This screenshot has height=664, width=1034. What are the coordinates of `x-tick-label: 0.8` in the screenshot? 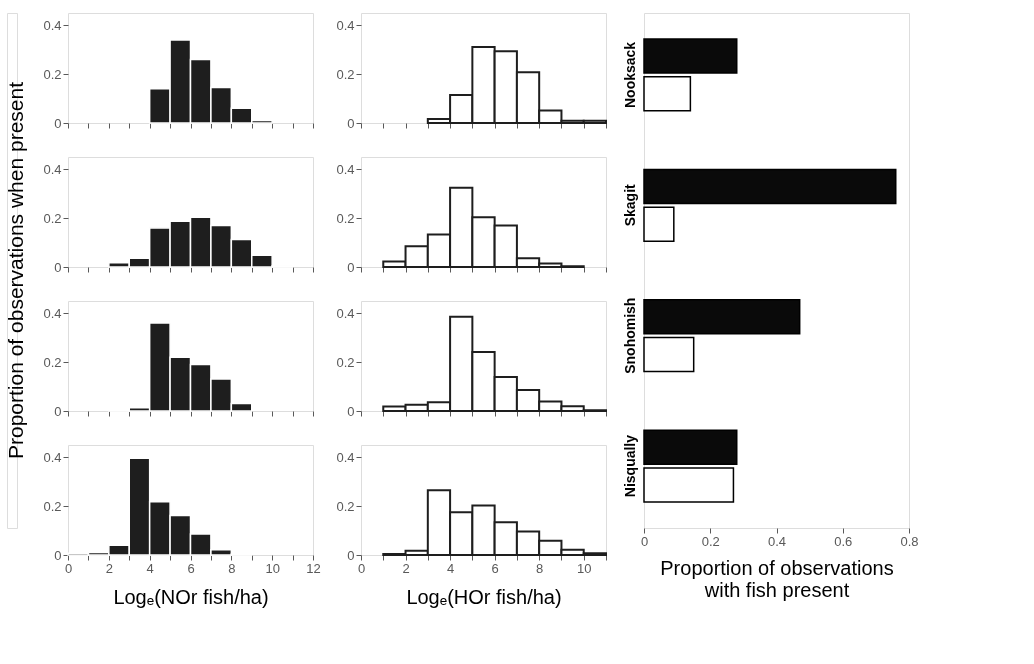 It's located at (909, 541).